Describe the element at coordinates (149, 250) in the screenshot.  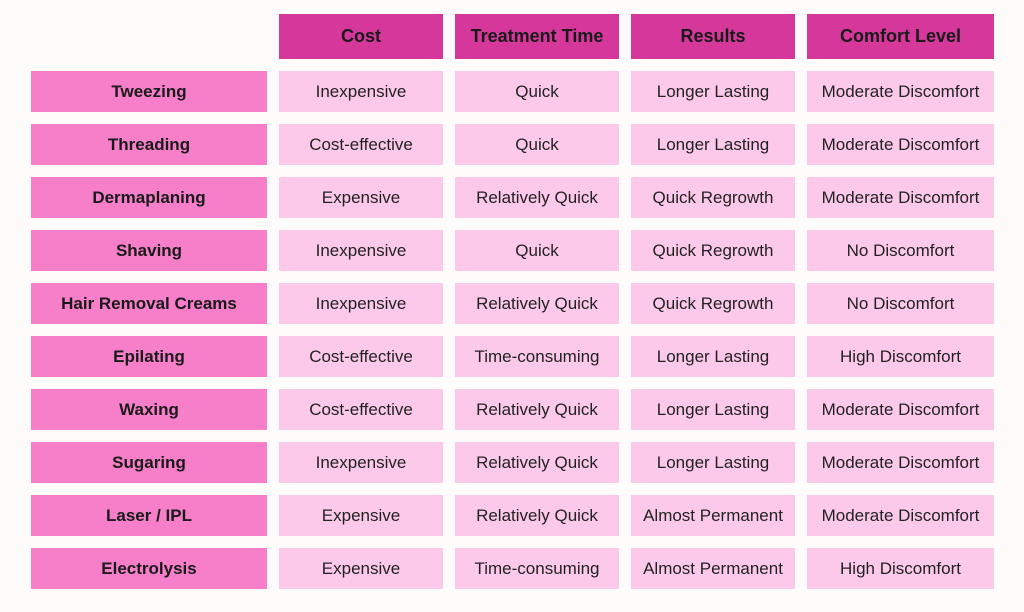
I see `row-header-method: Shaving` at that location.